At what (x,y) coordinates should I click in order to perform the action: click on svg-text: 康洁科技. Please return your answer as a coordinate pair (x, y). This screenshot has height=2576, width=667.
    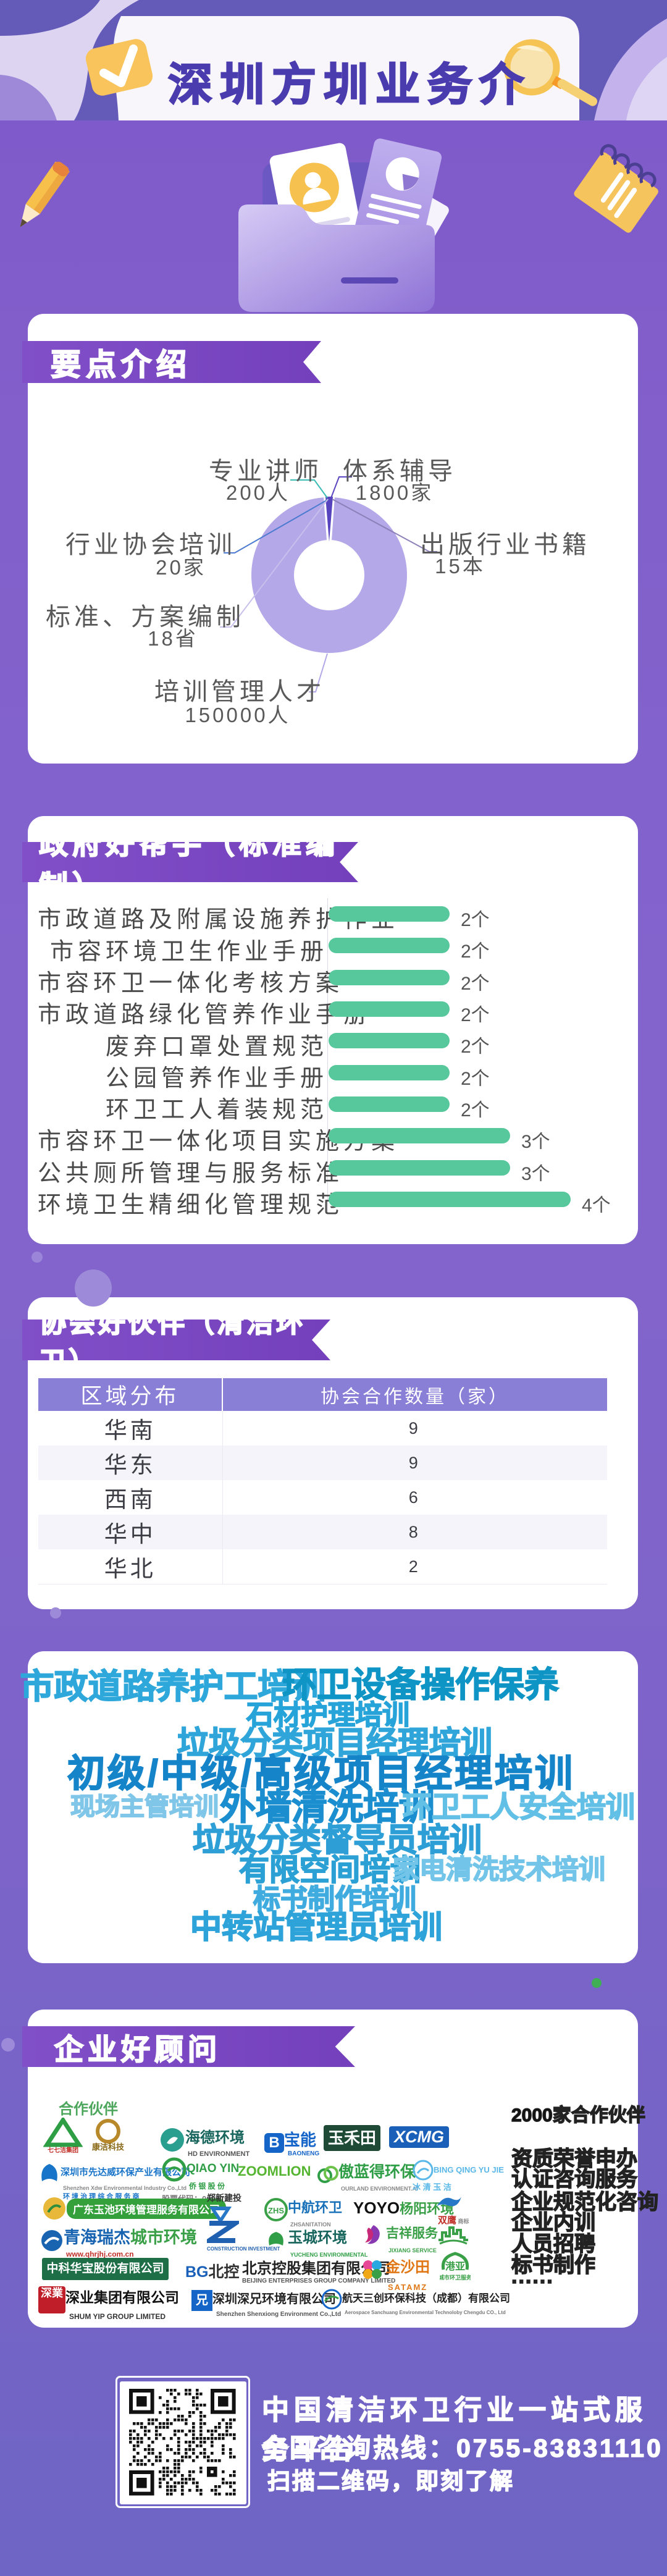
    Looking at the image, I should click on (108, 2147).